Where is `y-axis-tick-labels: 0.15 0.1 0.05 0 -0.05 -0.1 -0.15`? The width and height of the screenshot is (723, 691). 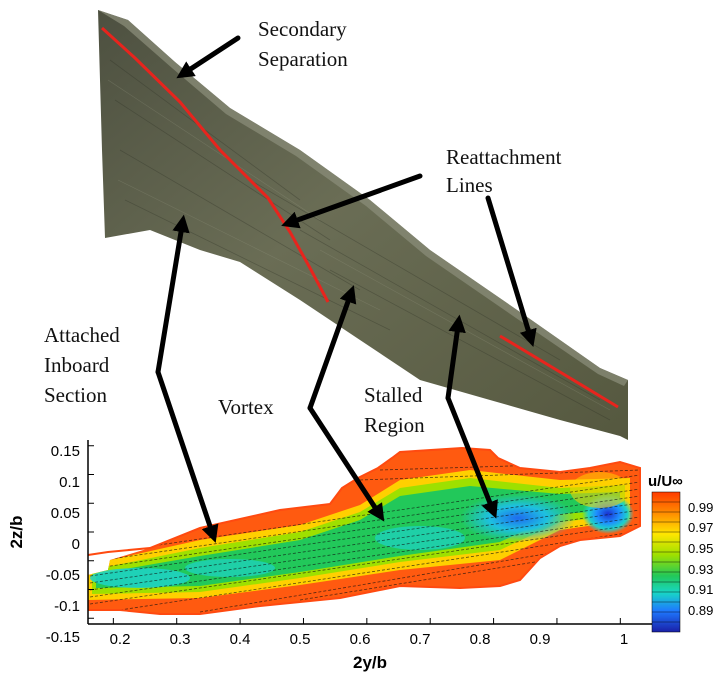
y-axis-tick-labels: 0.15 0.1 0.05 0 -0.05 -0.1 -0.15 is located at coordinates (63, 544).